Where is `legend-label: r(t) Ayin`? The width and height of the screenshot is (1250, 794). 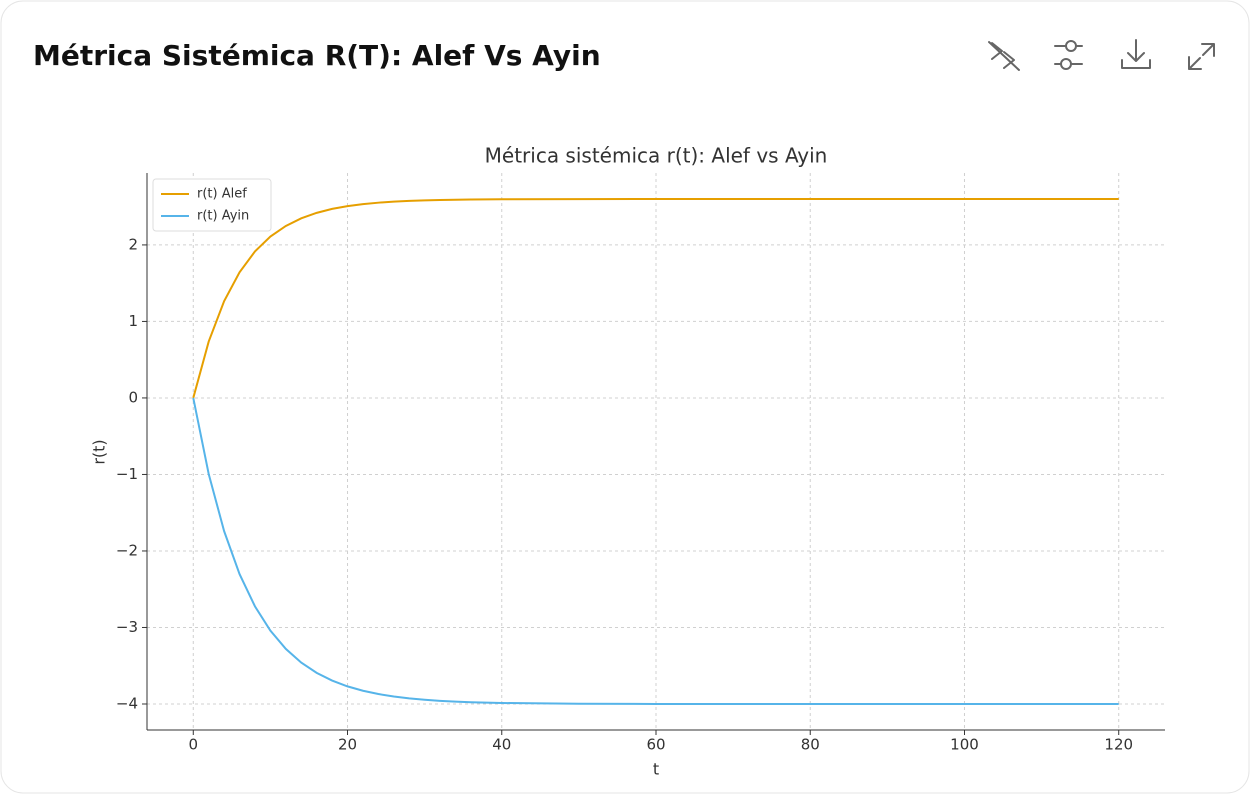
legend-label: r(t) Ayin is located at coordinates (223, 216).